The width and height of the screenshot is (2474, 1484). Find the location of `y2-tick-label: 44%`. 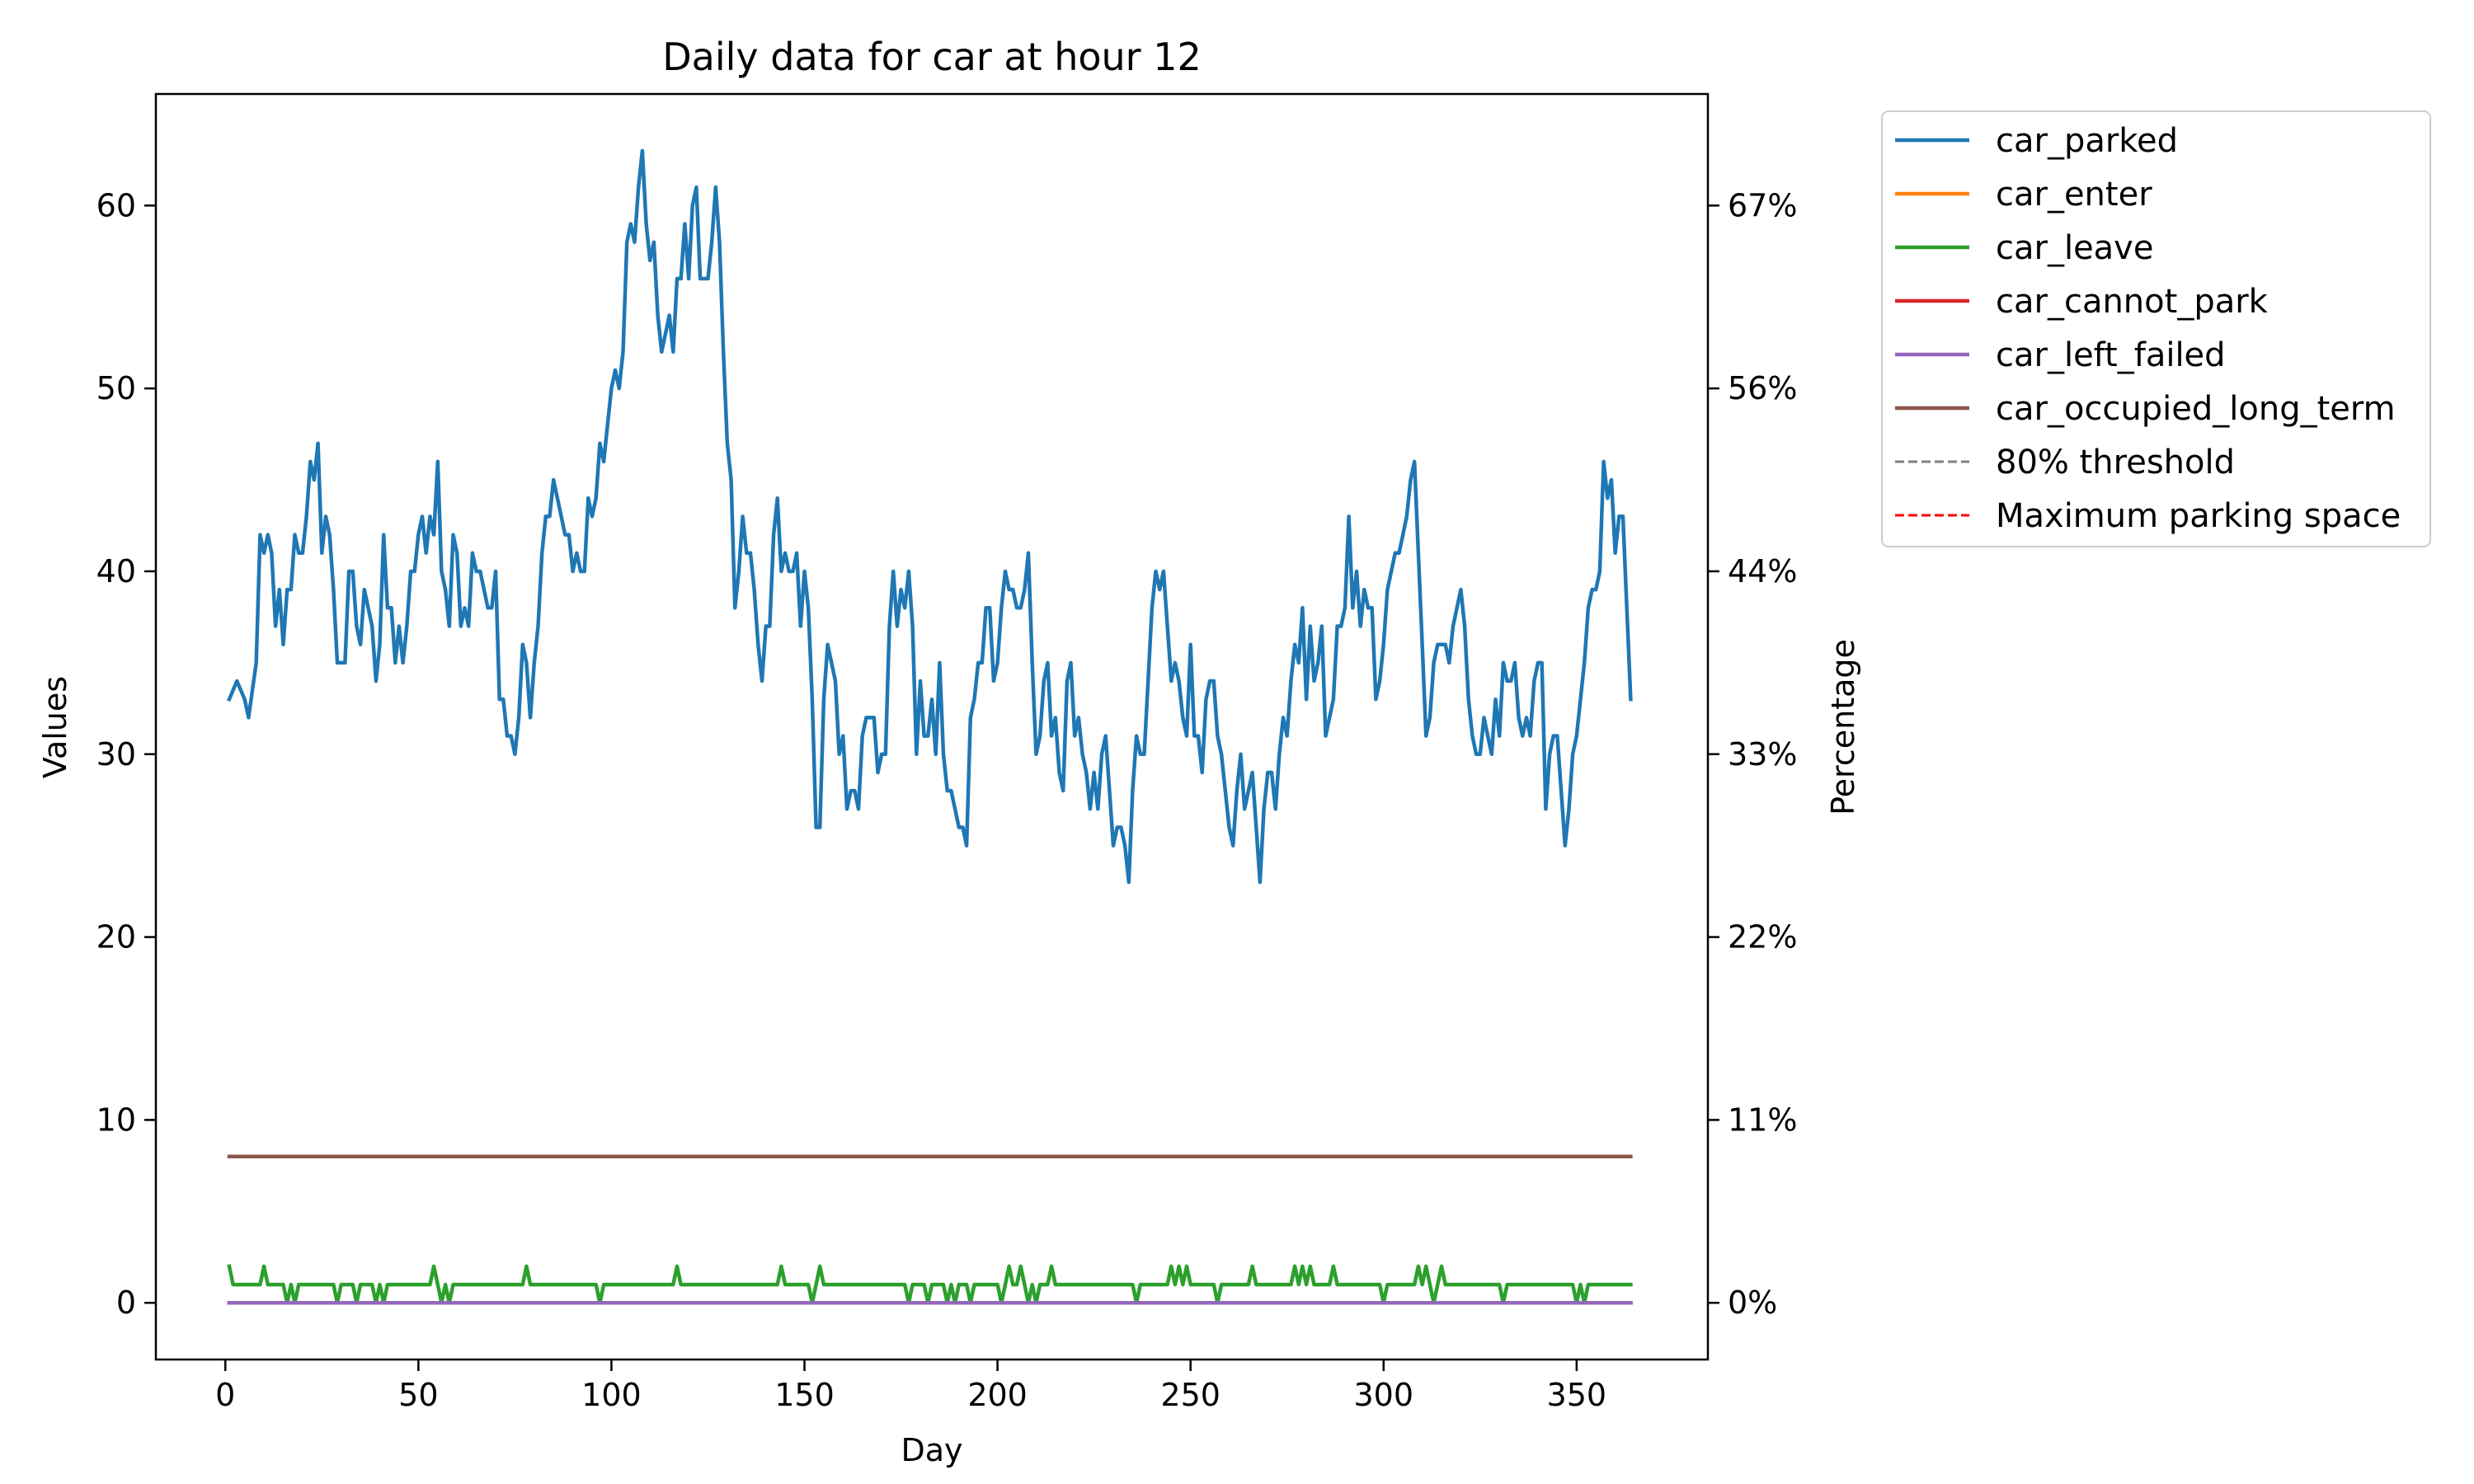

y2-tick-label: 44% is located at coordinates (1762, 571).